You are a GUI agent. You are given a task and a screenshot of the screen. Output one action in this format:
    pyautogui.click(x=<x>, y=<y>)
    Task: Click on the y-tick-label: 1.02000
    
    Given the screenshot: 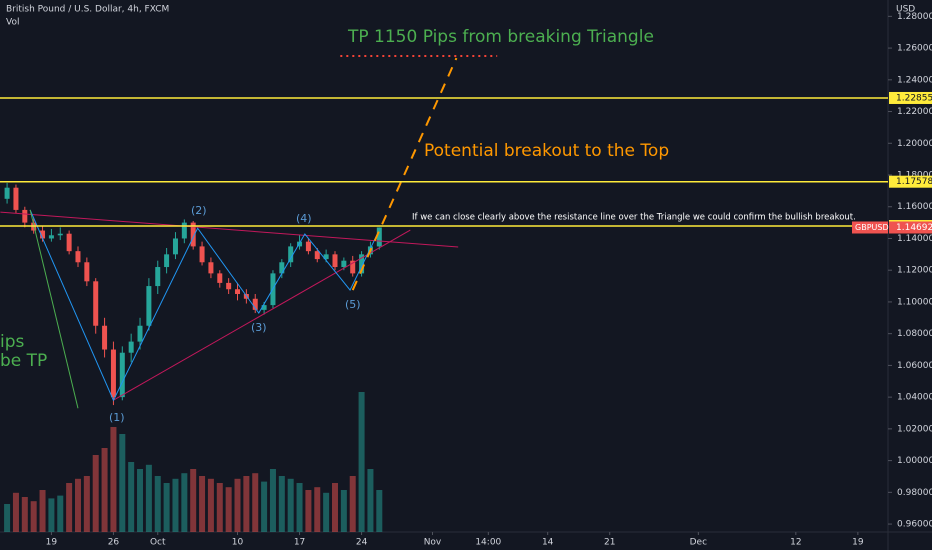 What is the action you would take?
    pyautogui.click(x=914, y=429)
    